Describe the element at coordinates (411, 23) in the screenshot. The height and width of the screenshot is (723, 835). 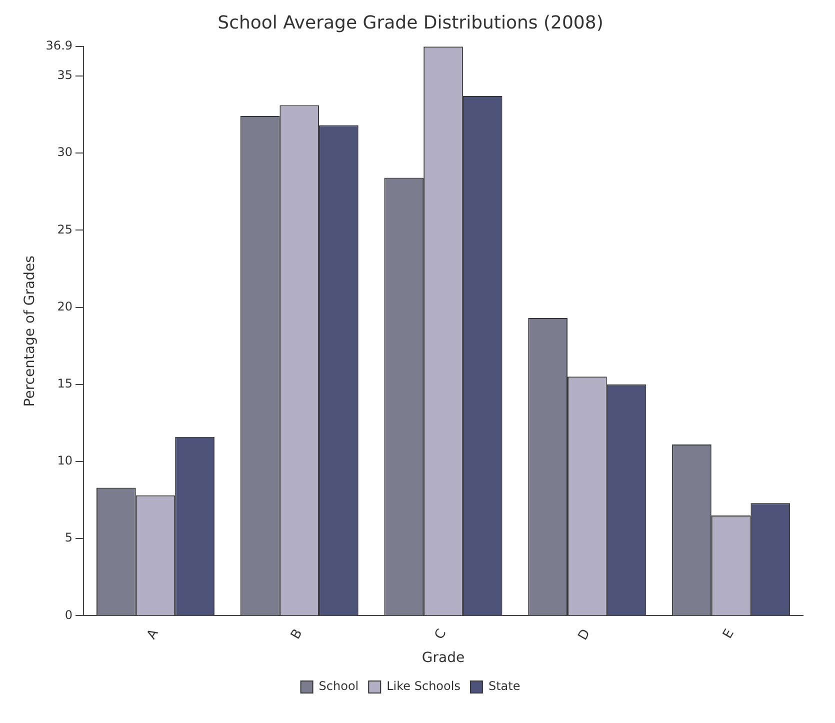
I see `chart-title: School Average Grade Distributions (2008)` at that location.